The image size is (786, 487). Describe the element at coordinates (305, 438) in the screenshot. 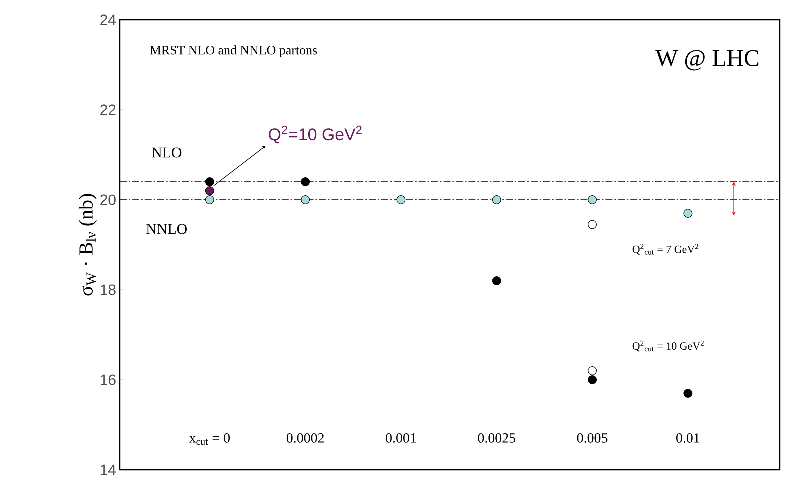

I see `x-tick-label: 0.0002` at that location.